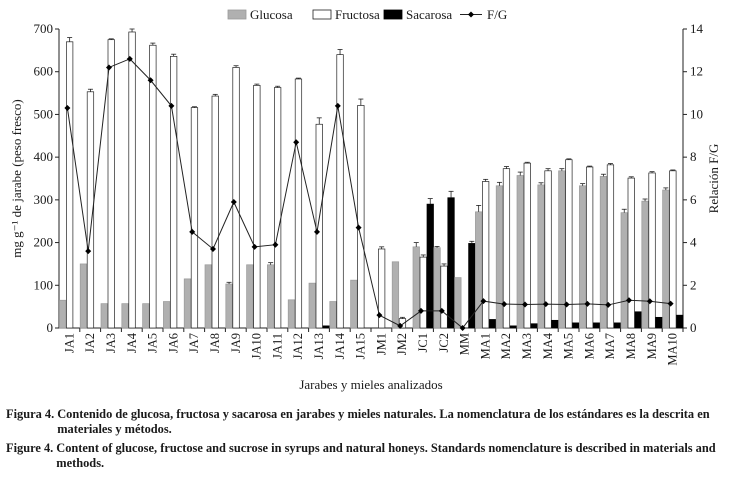 This screenshot has width=743, height=479. What do you see at coordinates (485, 346) in the screenshot?
I see `x-tick-label: MA1` at bounding box center [485, 346].